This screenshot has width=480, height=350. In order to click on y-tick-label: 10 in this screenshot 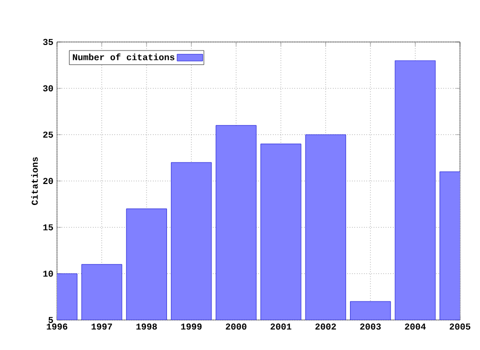, I will do `click(48, 273)`.